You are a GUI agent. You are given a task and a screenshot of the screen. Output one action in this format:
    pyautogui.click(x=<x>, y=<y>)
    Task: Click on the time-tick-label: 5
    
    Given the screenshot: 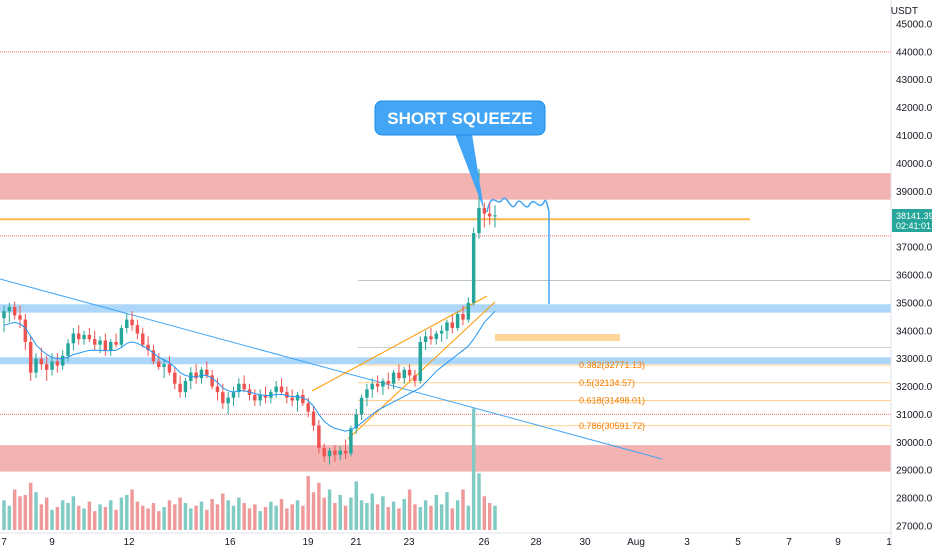 What is the action you would take?
    pyautogui.click(x=738, y=542)
    